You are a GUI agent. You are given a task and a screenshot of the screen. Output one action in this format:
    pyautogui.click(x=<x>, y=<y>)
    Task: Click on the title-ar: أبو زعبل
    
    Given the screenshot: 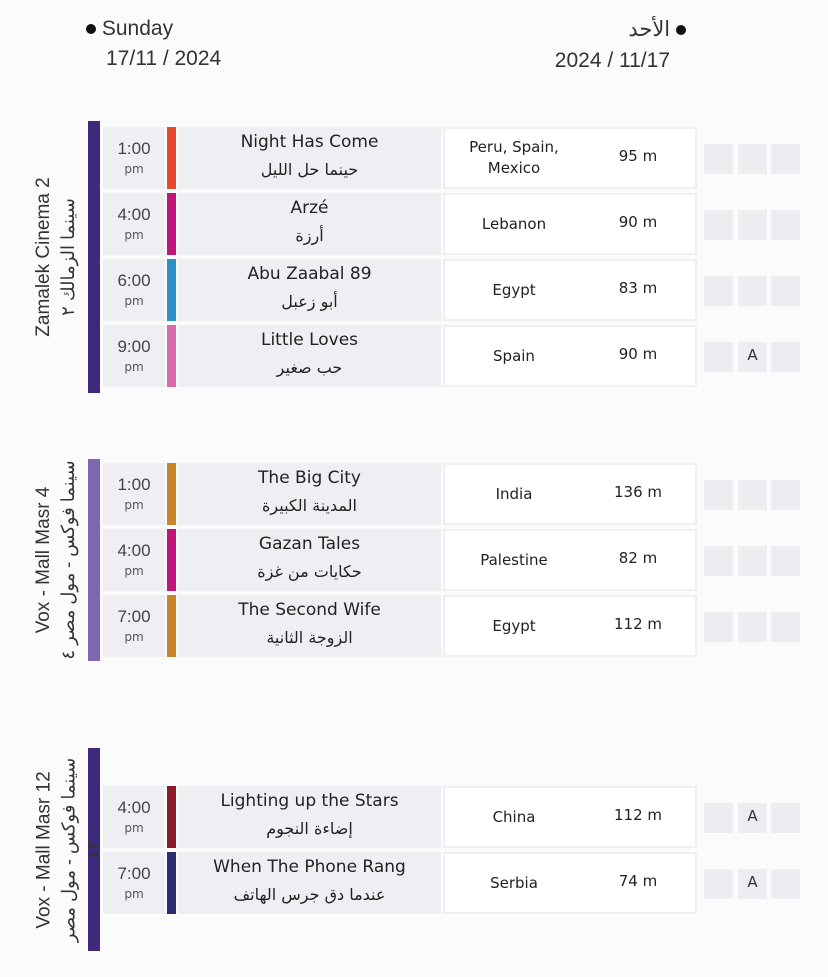 What is the action you would take?
    pyautogui.click(x=309, y=301)
    